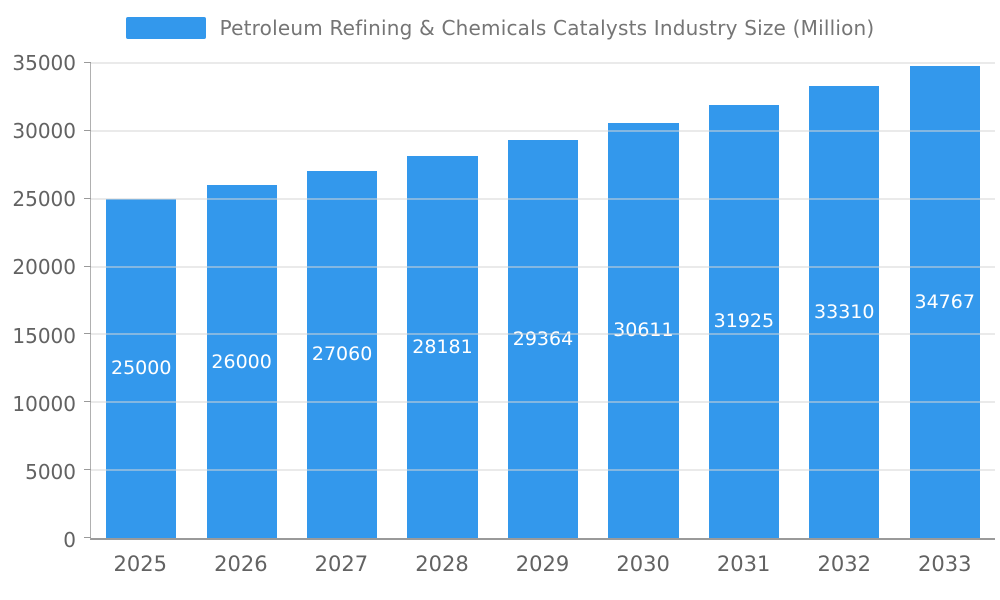 Image resolution: width=1000 pixels, height=600 pixels. I want to click on bar-slot: 34767, so click(945, 300).